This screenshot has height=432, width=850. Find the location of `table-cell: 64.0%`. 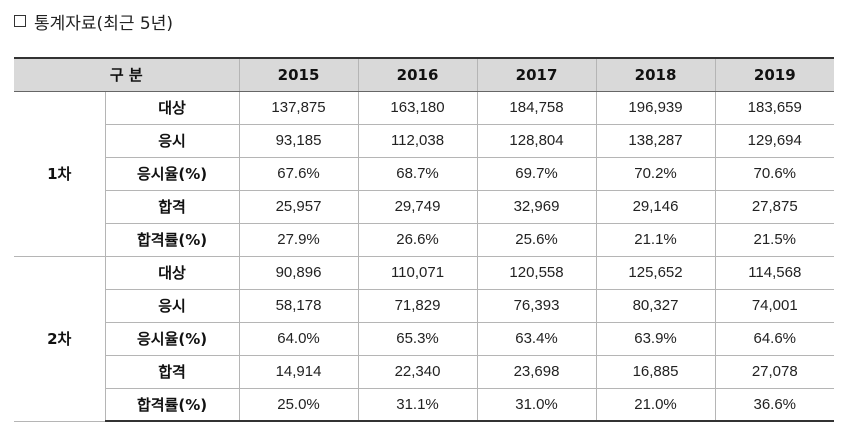

table-cell: 64.0% is located at coordinates (298, 338).